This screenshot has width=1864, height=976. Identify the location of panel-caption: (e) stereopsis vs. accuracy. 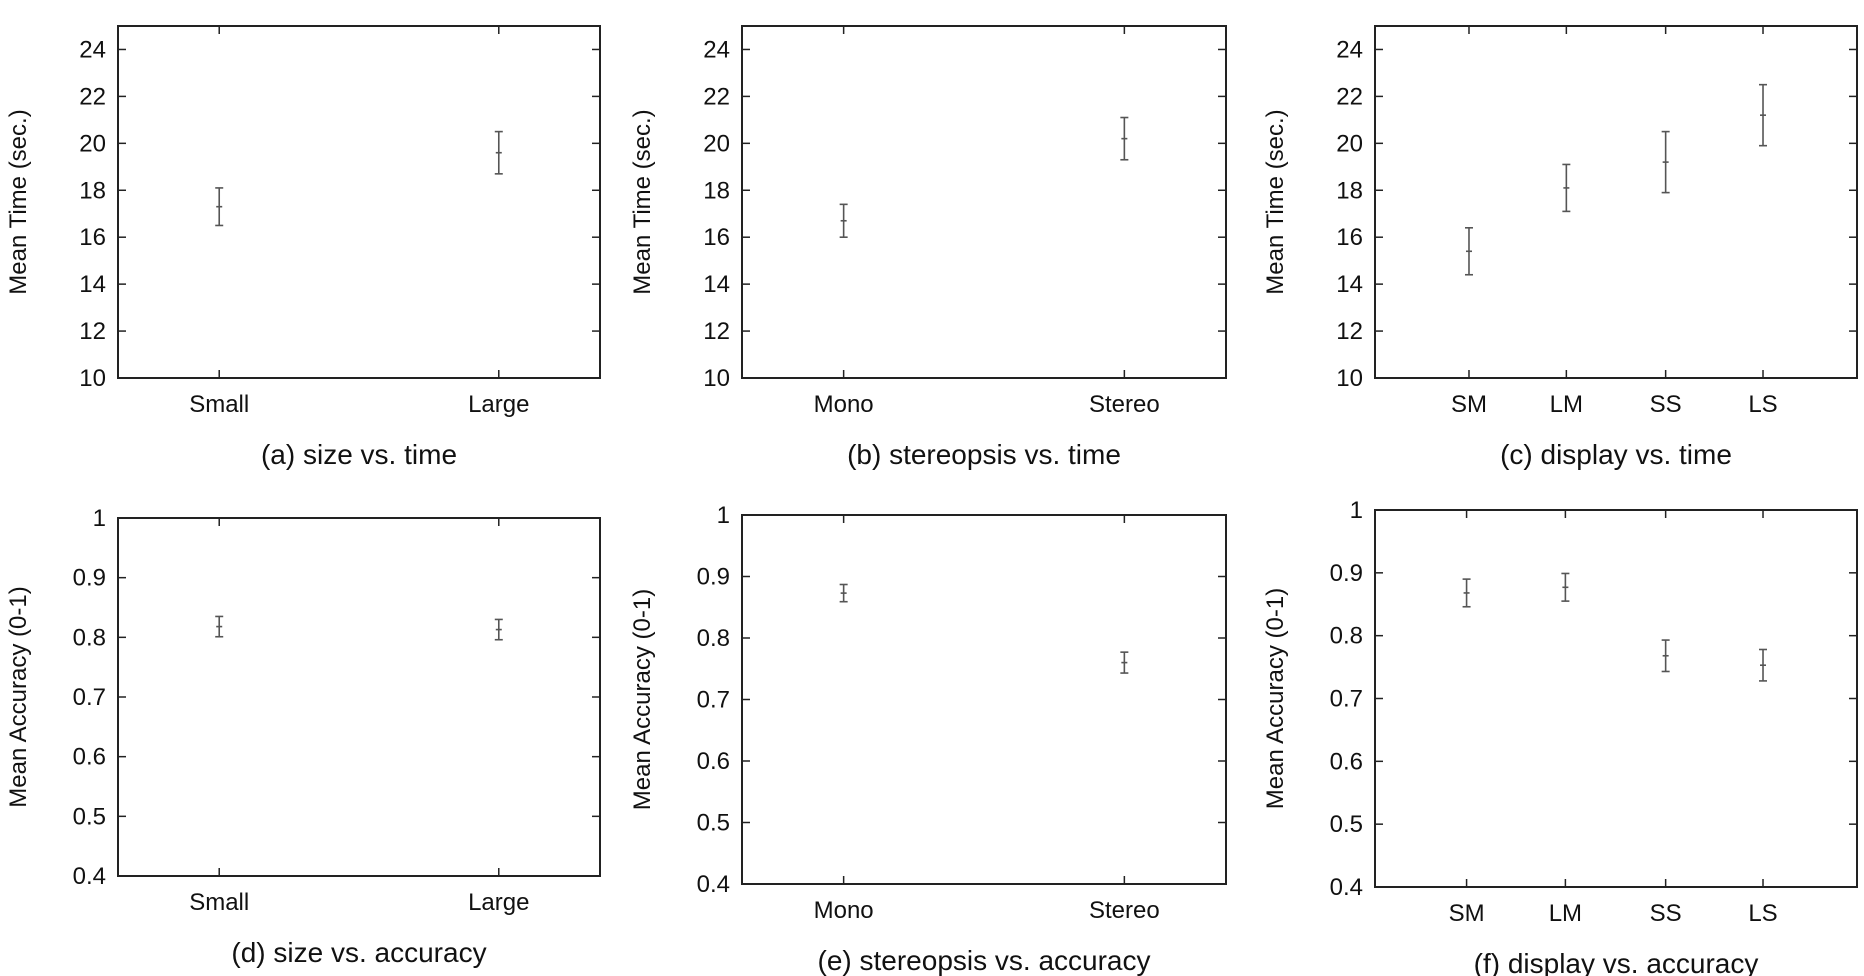
(984, 960).